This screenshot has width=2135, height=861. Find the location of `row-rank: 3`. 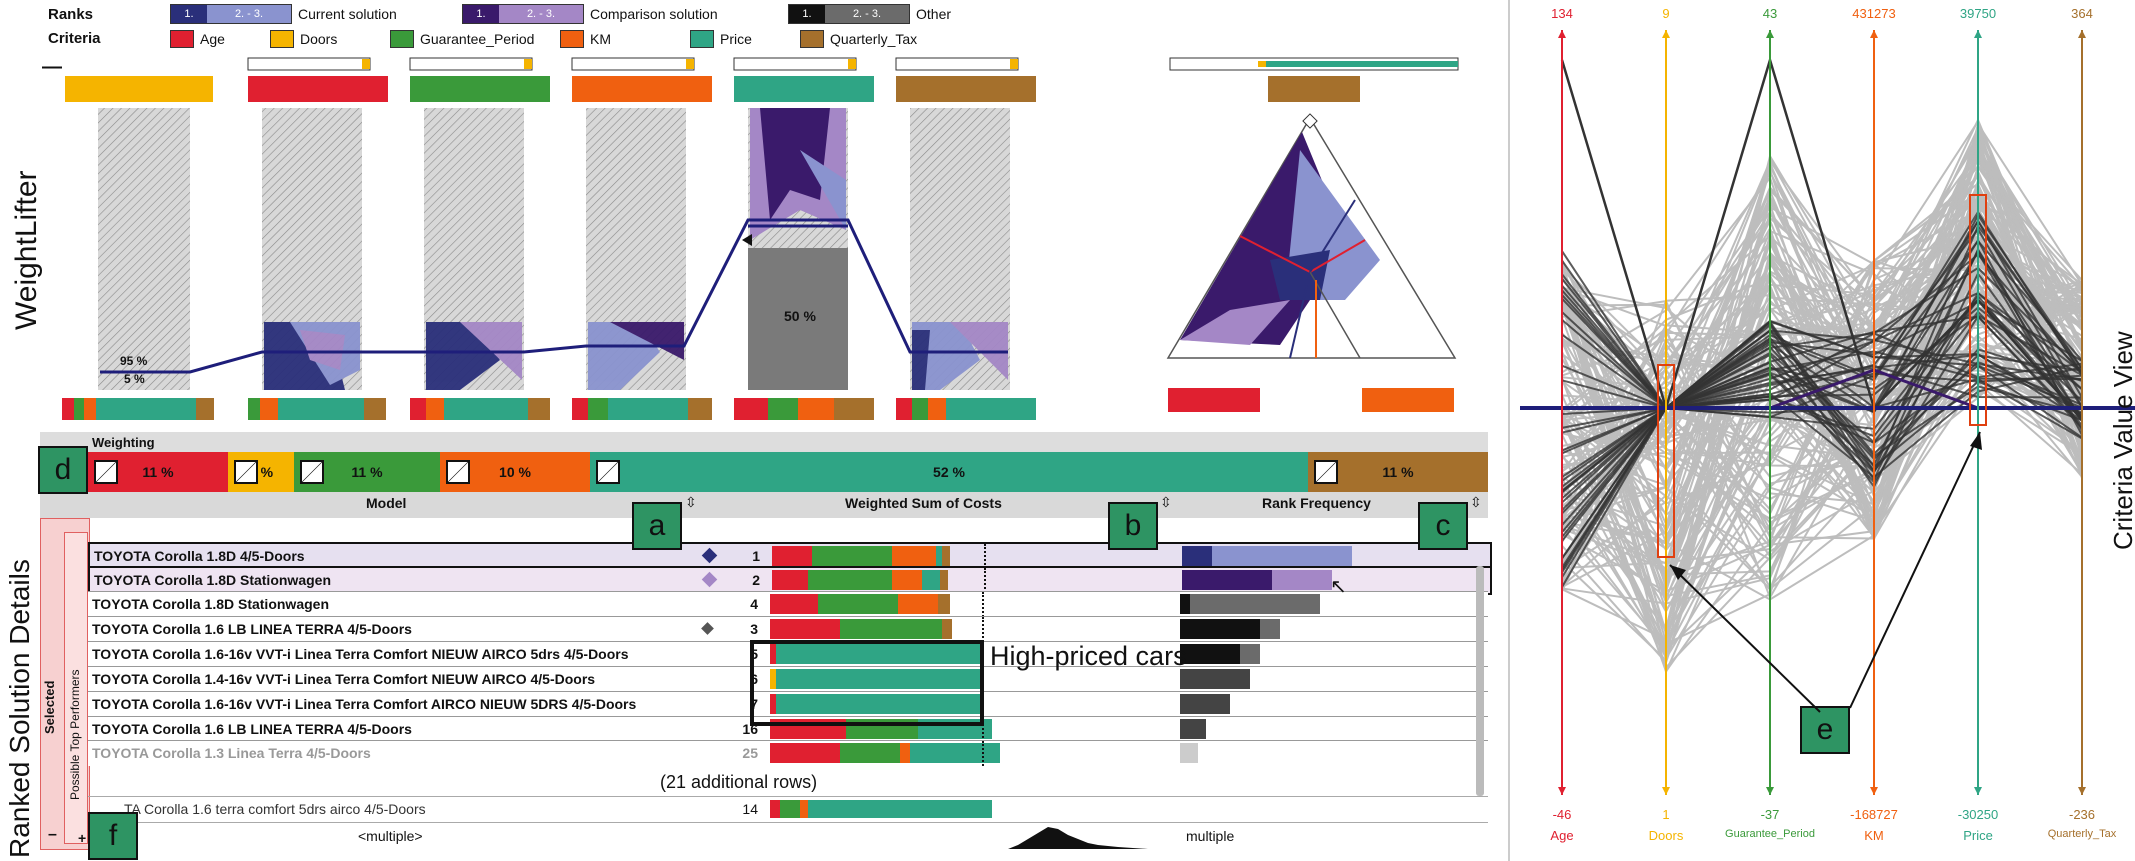

row-rank: 3 is located at coordinates (754, 629).